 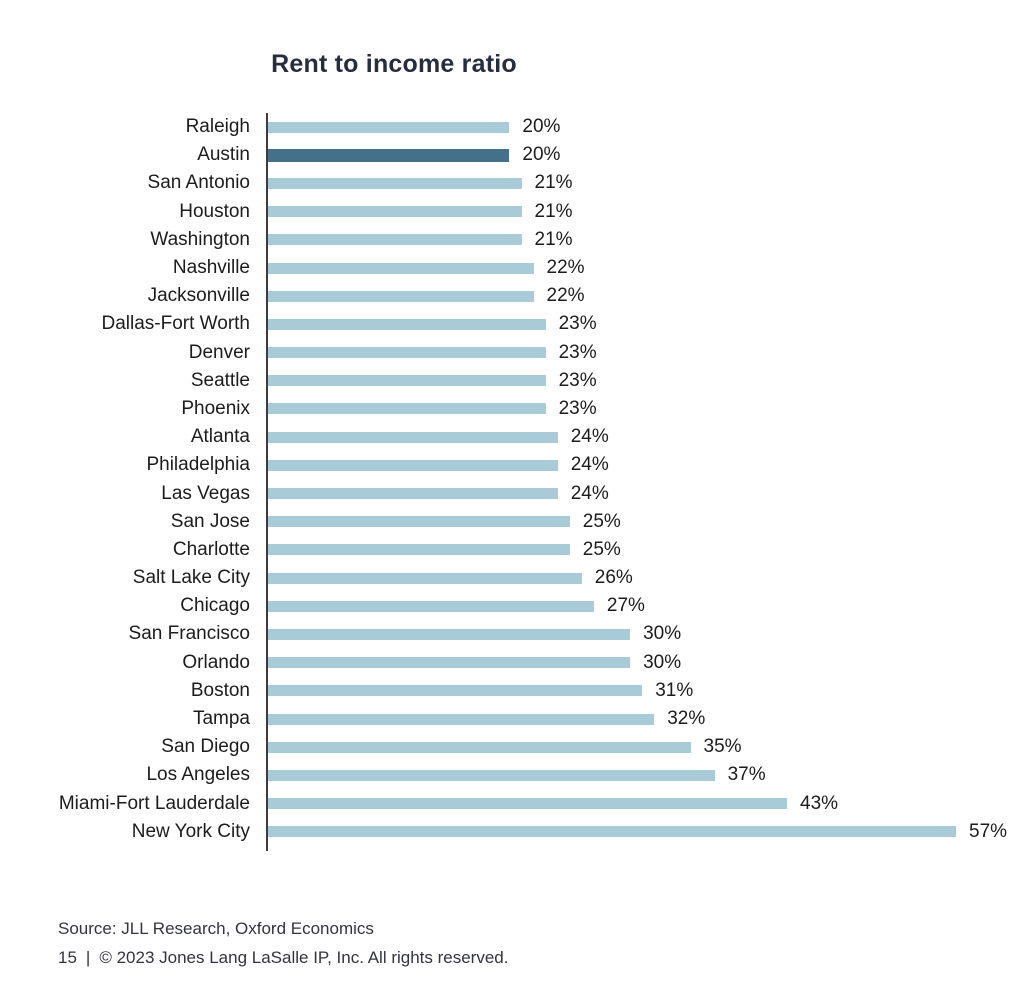 What do you see at coordinates (190, 831) in the screenshot?
I see `bar-category-label: New York City` at bounding box center [190, 831].